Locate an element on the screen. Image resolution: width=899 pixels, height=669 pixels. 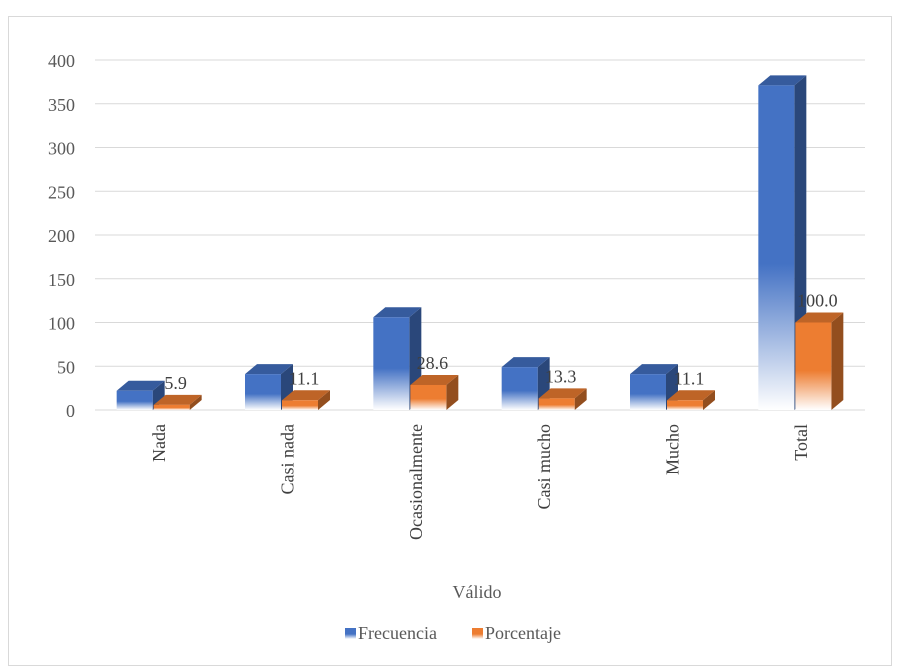
y-axis-ticks: 0 50 100 150 200 250 300 350 400 is located at coordinates (61, 236).